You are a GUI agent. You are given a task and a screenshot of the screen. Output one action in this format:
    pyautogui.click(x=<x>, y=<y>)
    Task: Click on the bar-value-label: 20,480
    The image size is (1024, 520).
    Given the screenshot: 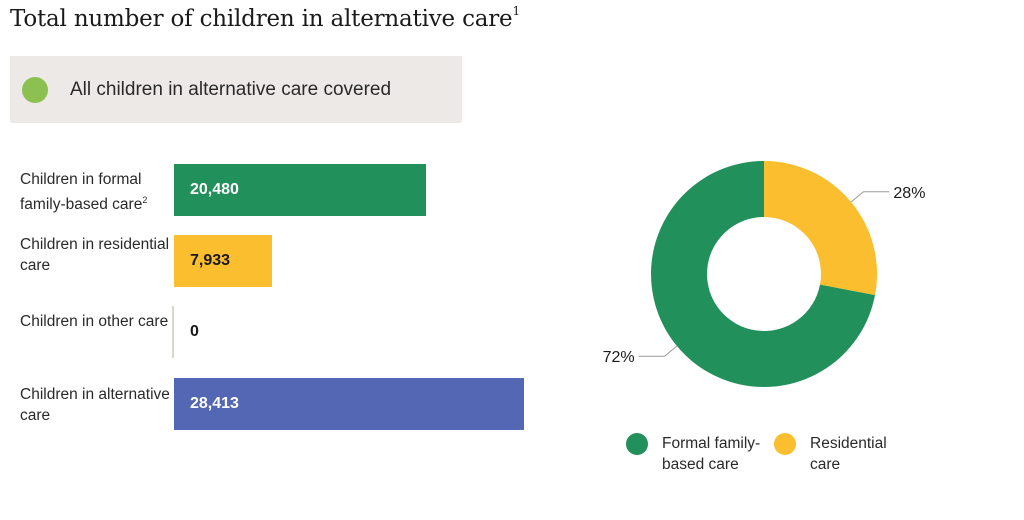 What is the action you would take?
    pyautogui.click(x=214, y=189)
    